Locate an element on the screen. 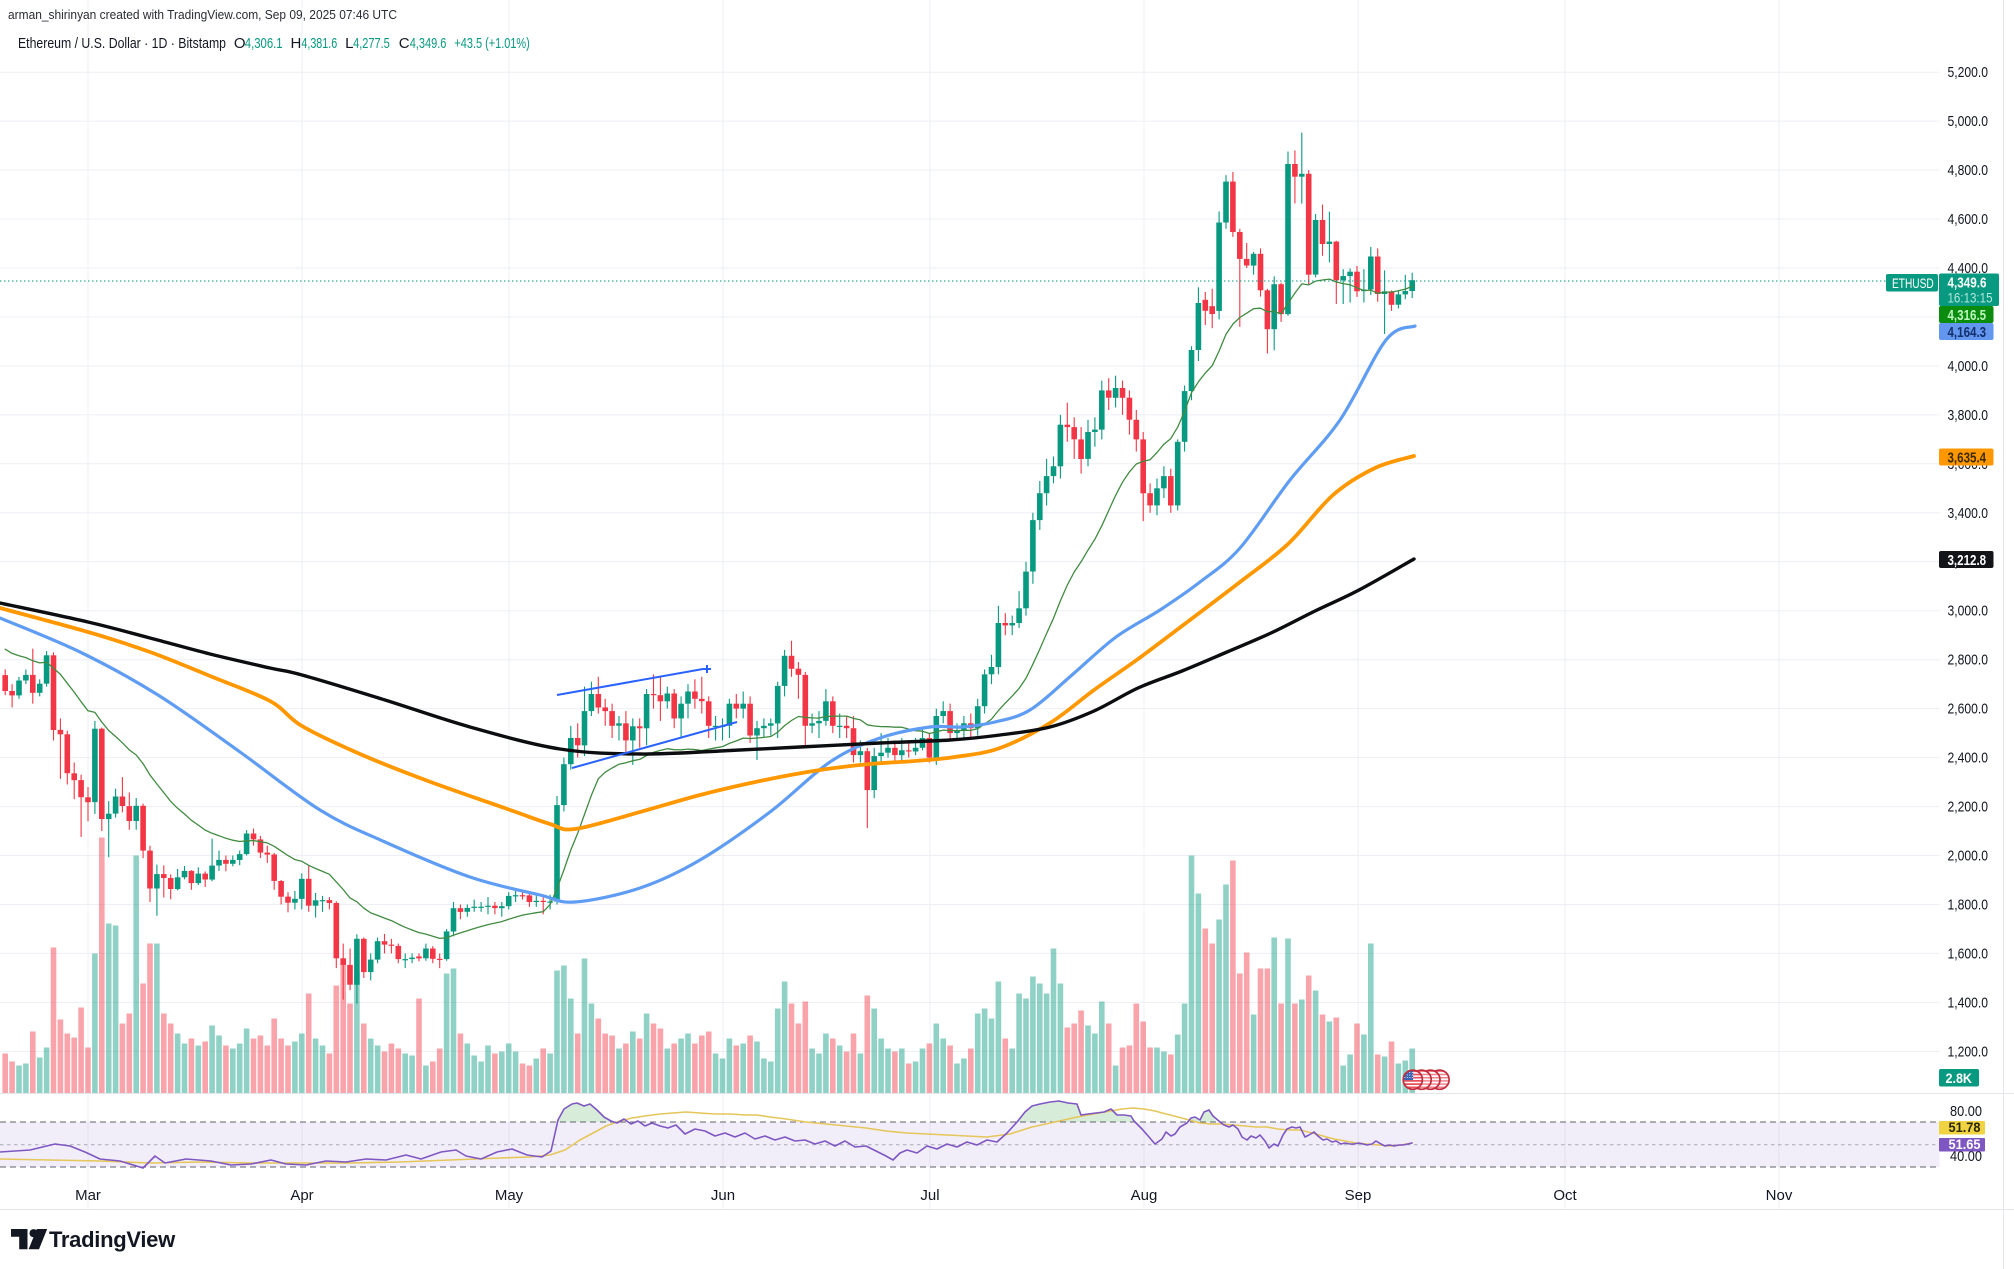 The height and width of the screenshot is (1269, 2014). svg-text: Sep is located at coordinates (1358, 1195).